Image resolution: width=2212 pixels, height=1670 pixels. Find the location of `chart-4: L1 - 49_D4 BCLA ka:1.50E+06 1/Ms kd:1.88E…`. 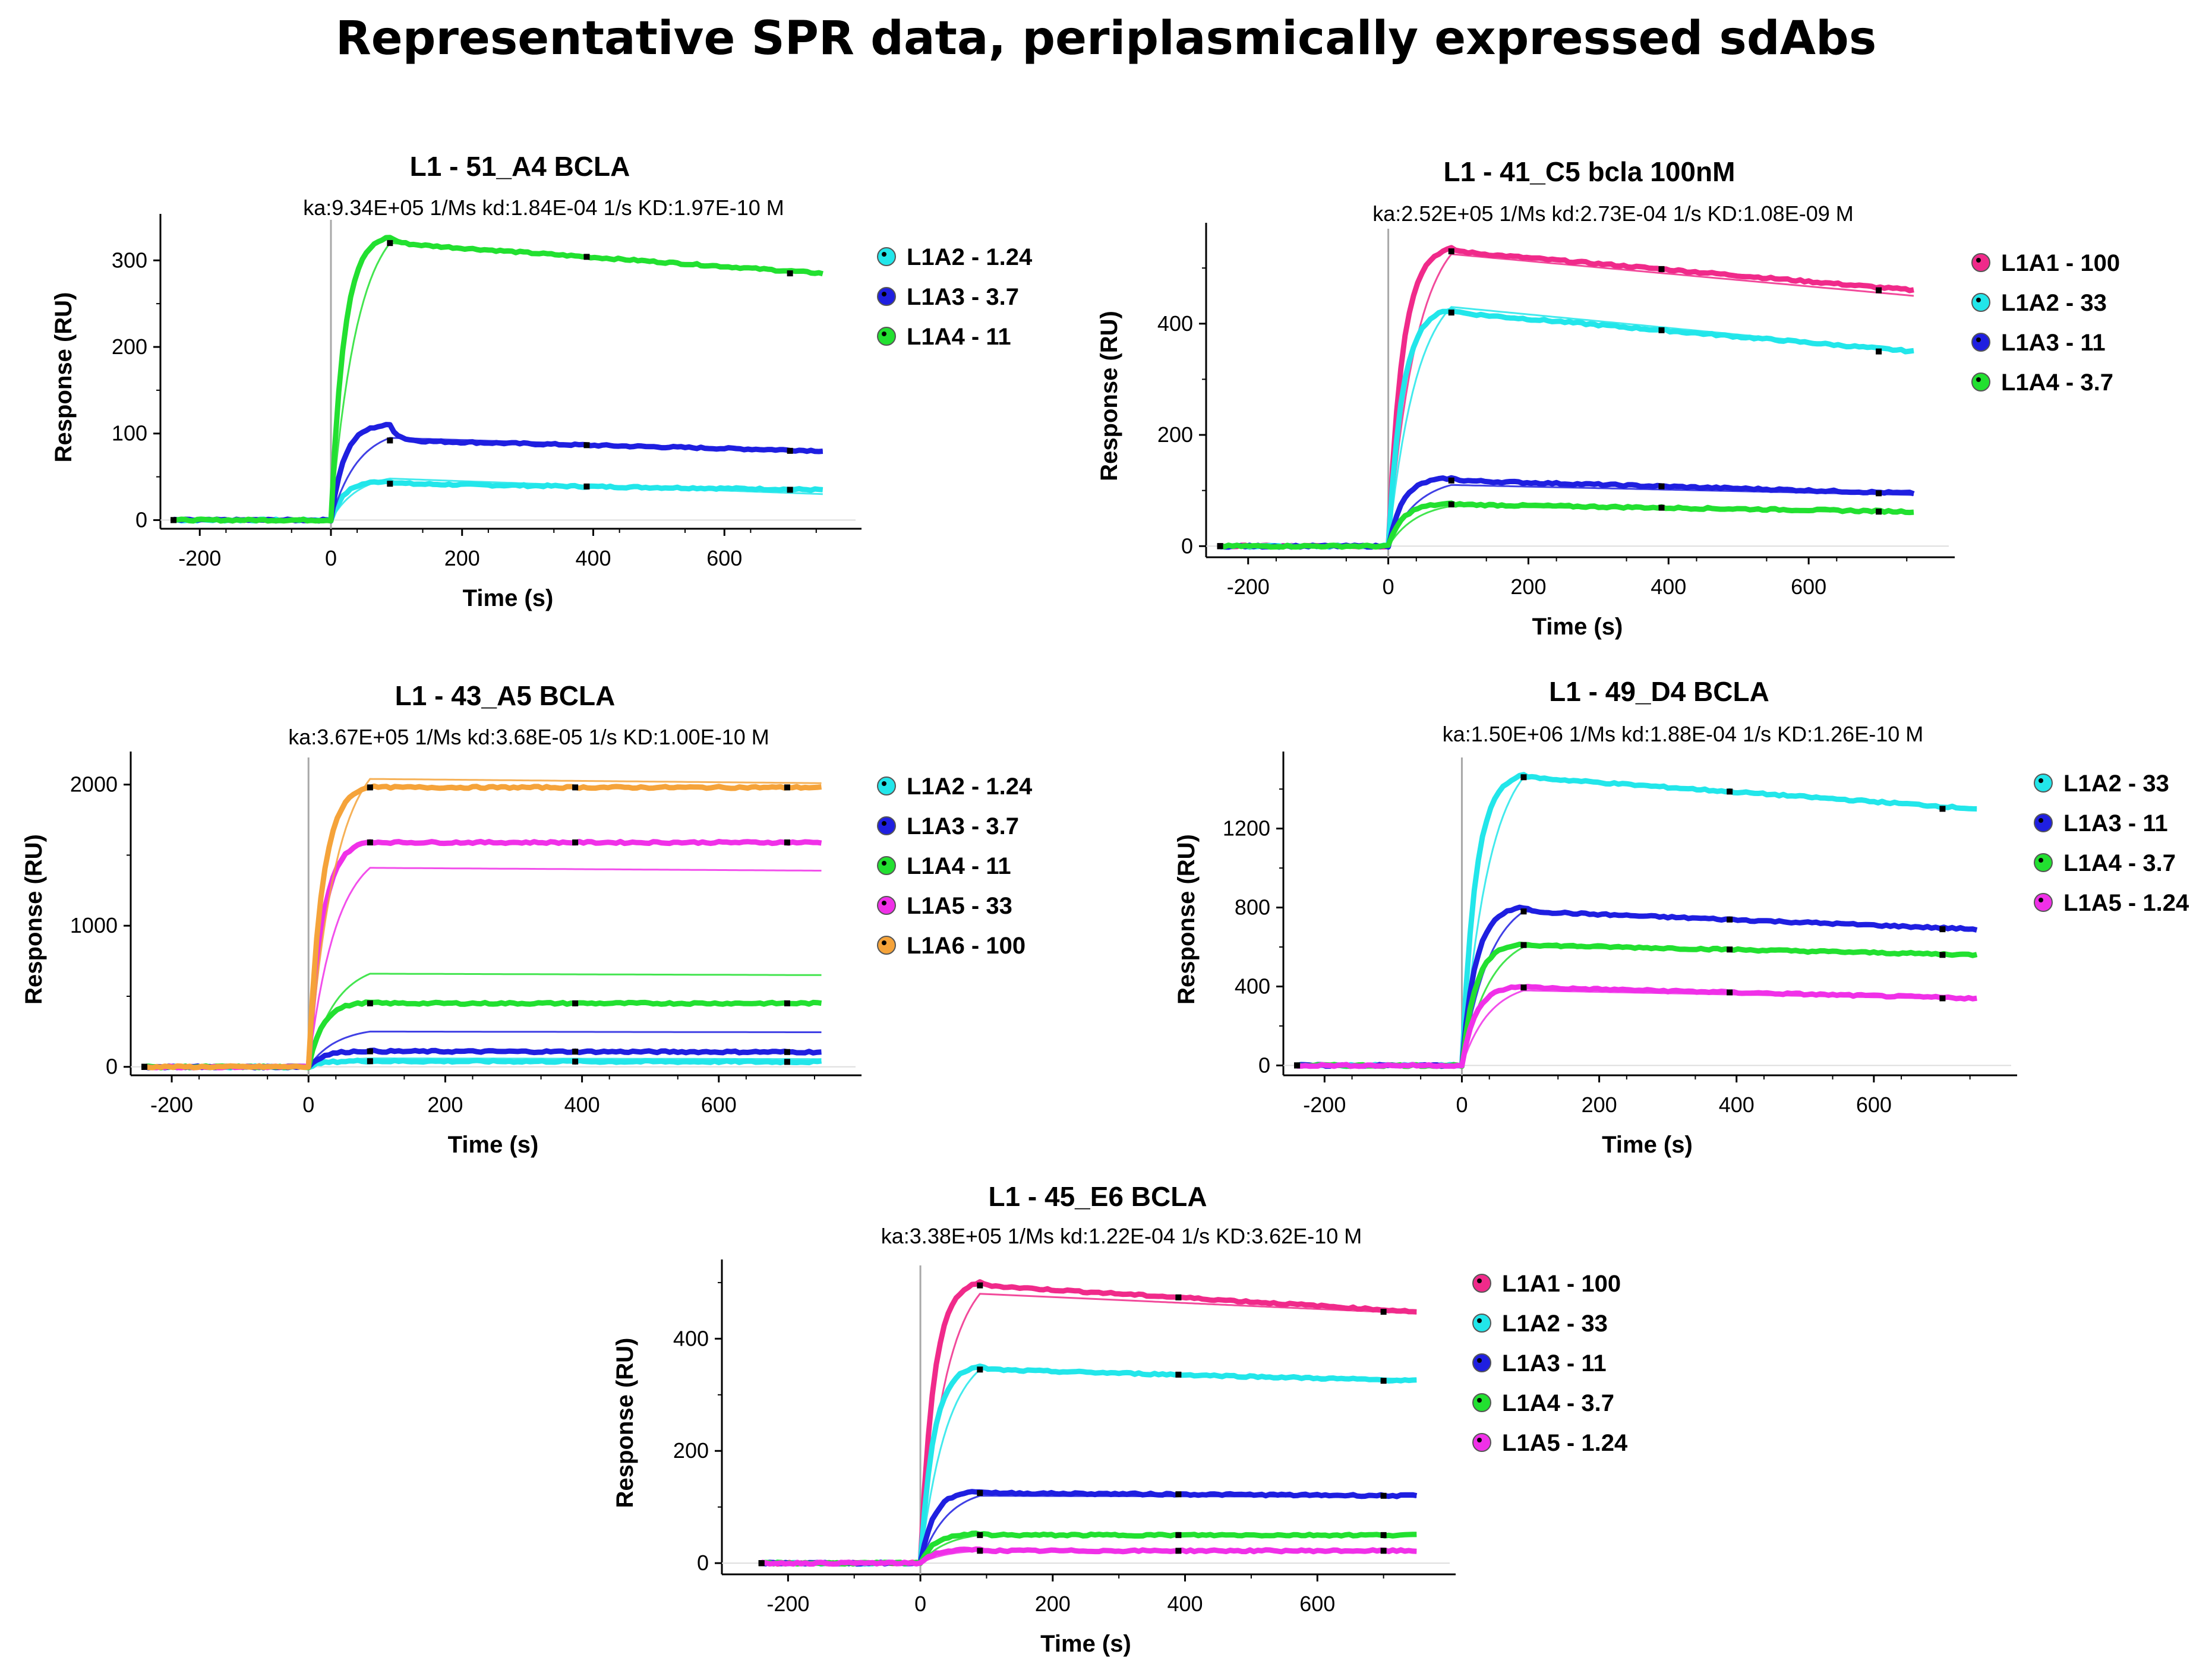

chart-4: L1 - 49_D4 BCLA ka:1.50E+06 1/Ms kd:1.88E… is located at coordinates (1681, 917).